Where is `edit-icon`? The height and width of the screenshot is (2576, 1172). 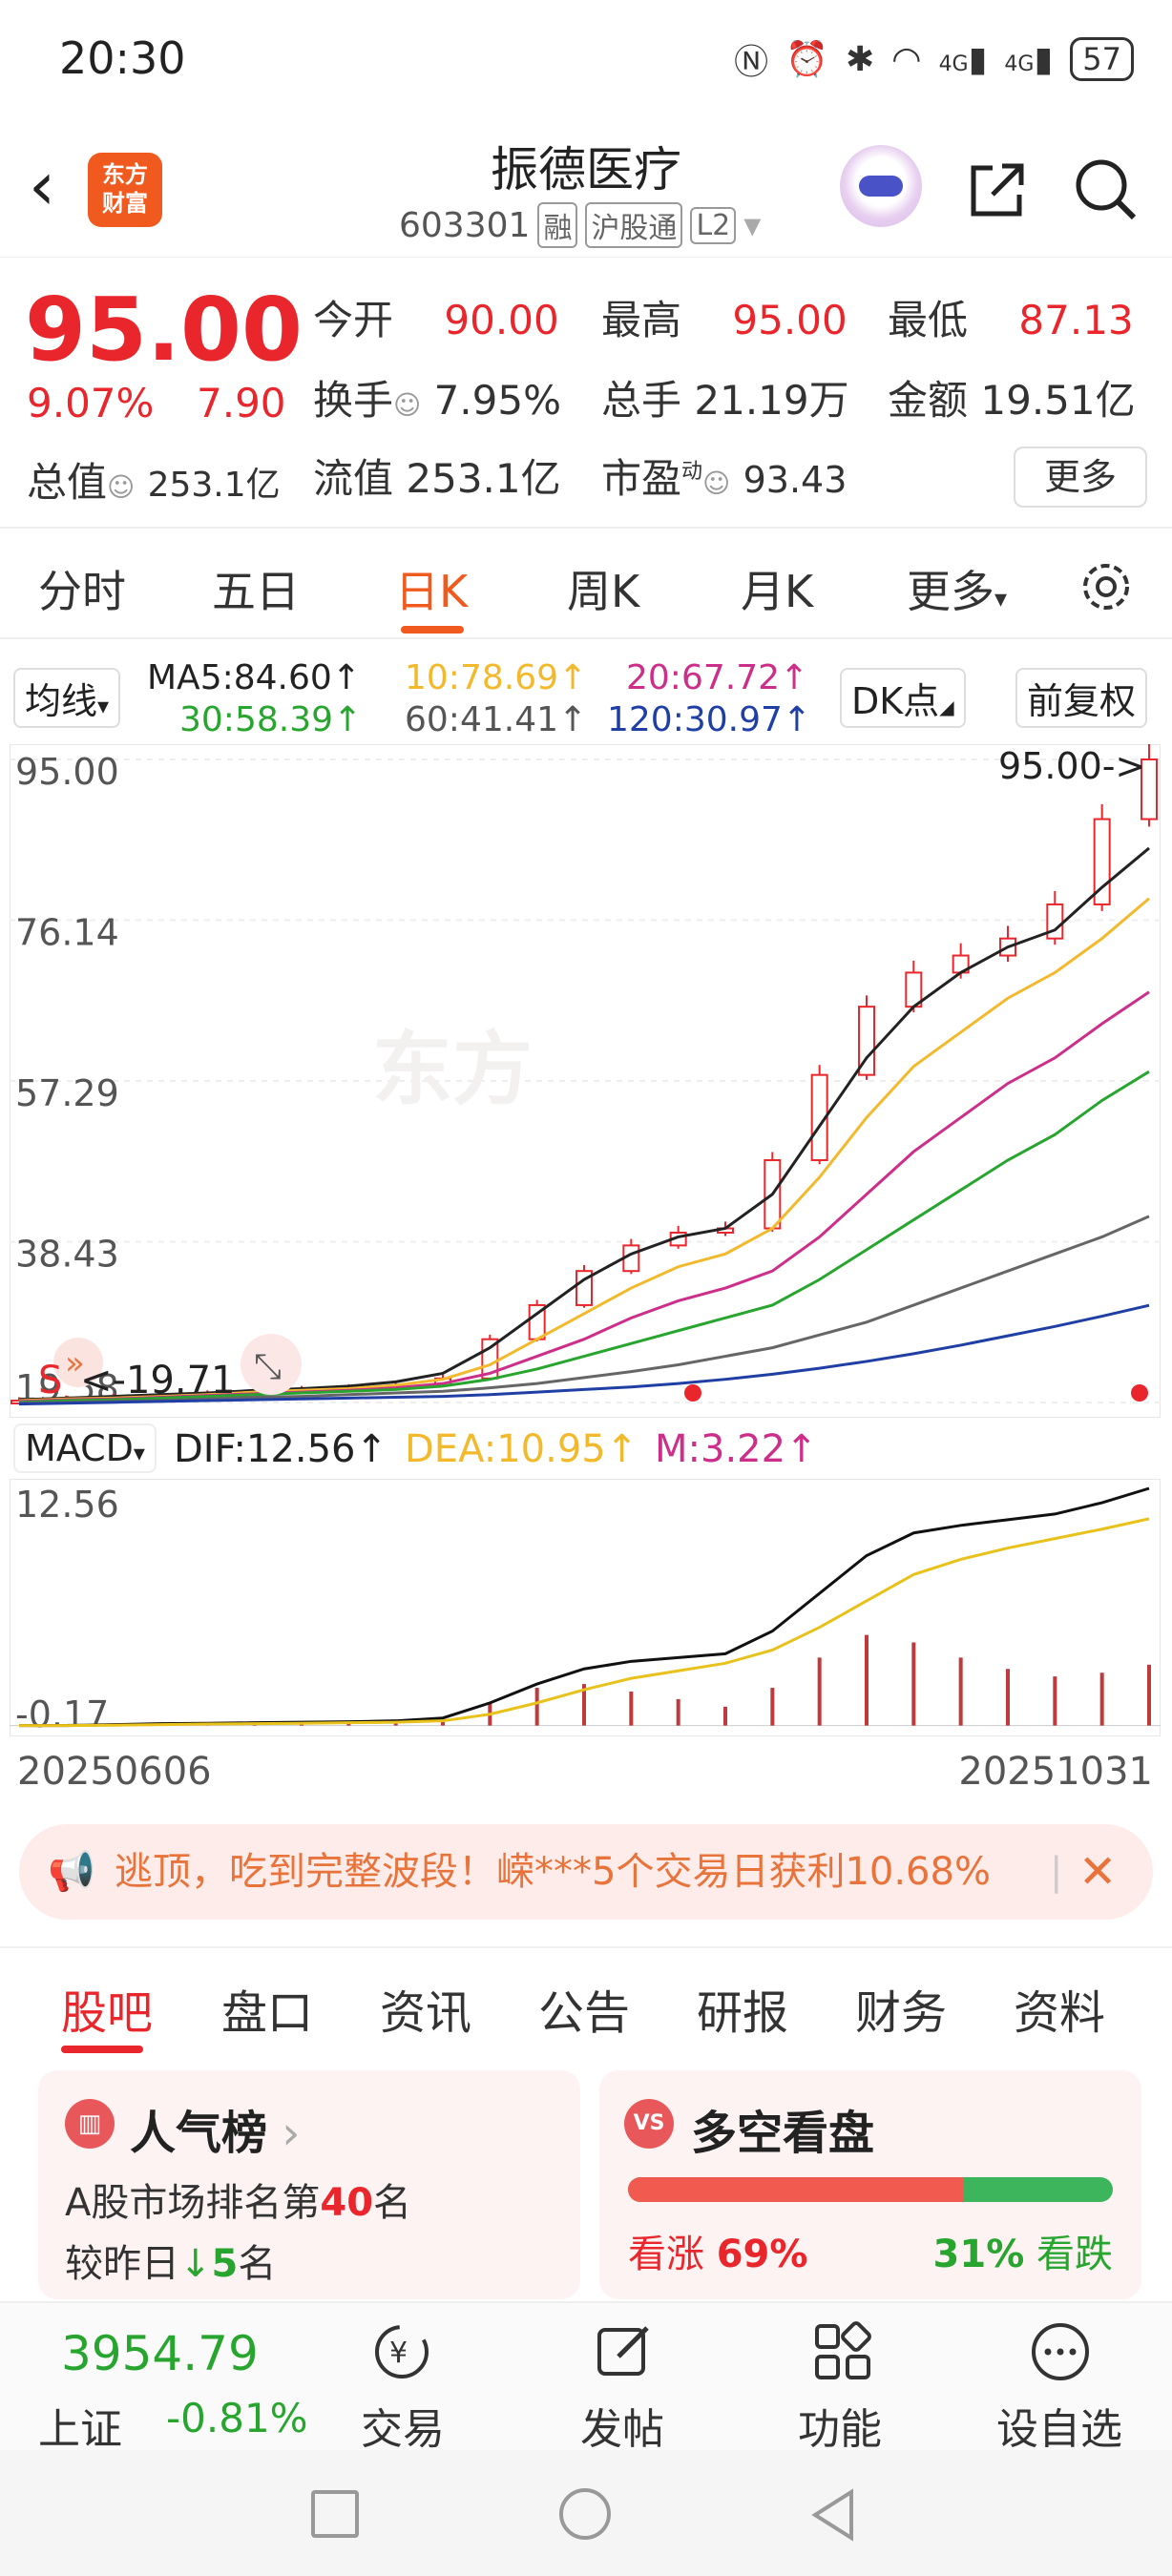 edit-icon is located at coordinates (623, 2351).